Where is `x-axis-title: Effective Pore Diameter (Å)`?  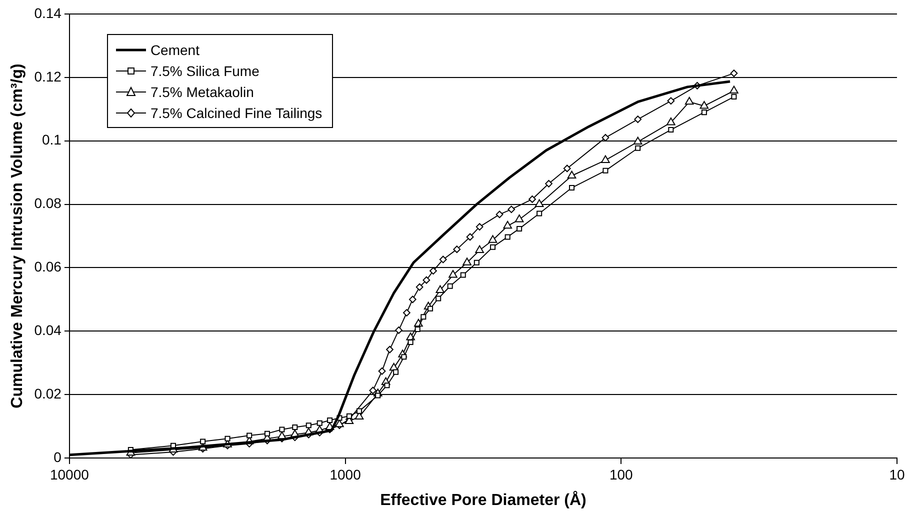 x-axis-title: Effective Pore Diameter (Å) is located at coordinates (483, 499).